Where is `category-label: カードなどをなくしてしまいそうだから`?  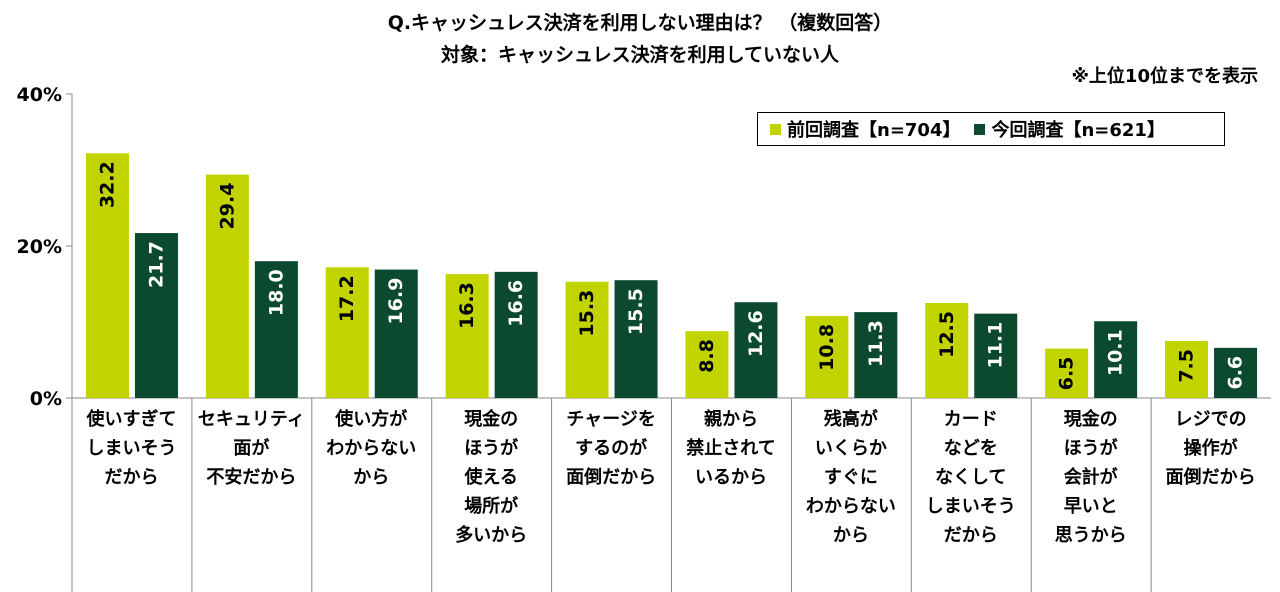 category-label: カードなどをなくしてしまいそうだから is located at coordinates (970, 477).